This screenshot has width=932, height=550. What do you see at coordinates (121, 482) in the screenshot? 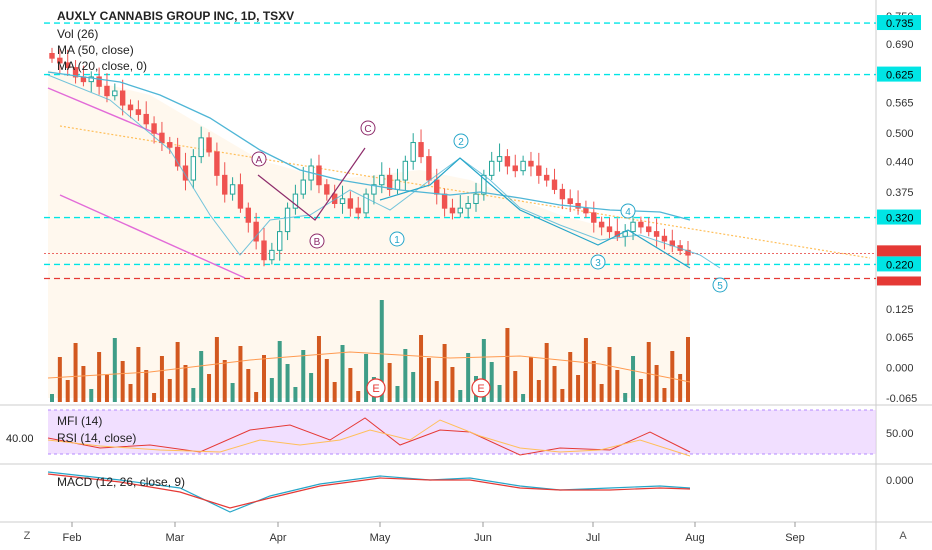
I see `macd-legend: MACD (12, 26, close, 9)` at bounding box center [121, 482].